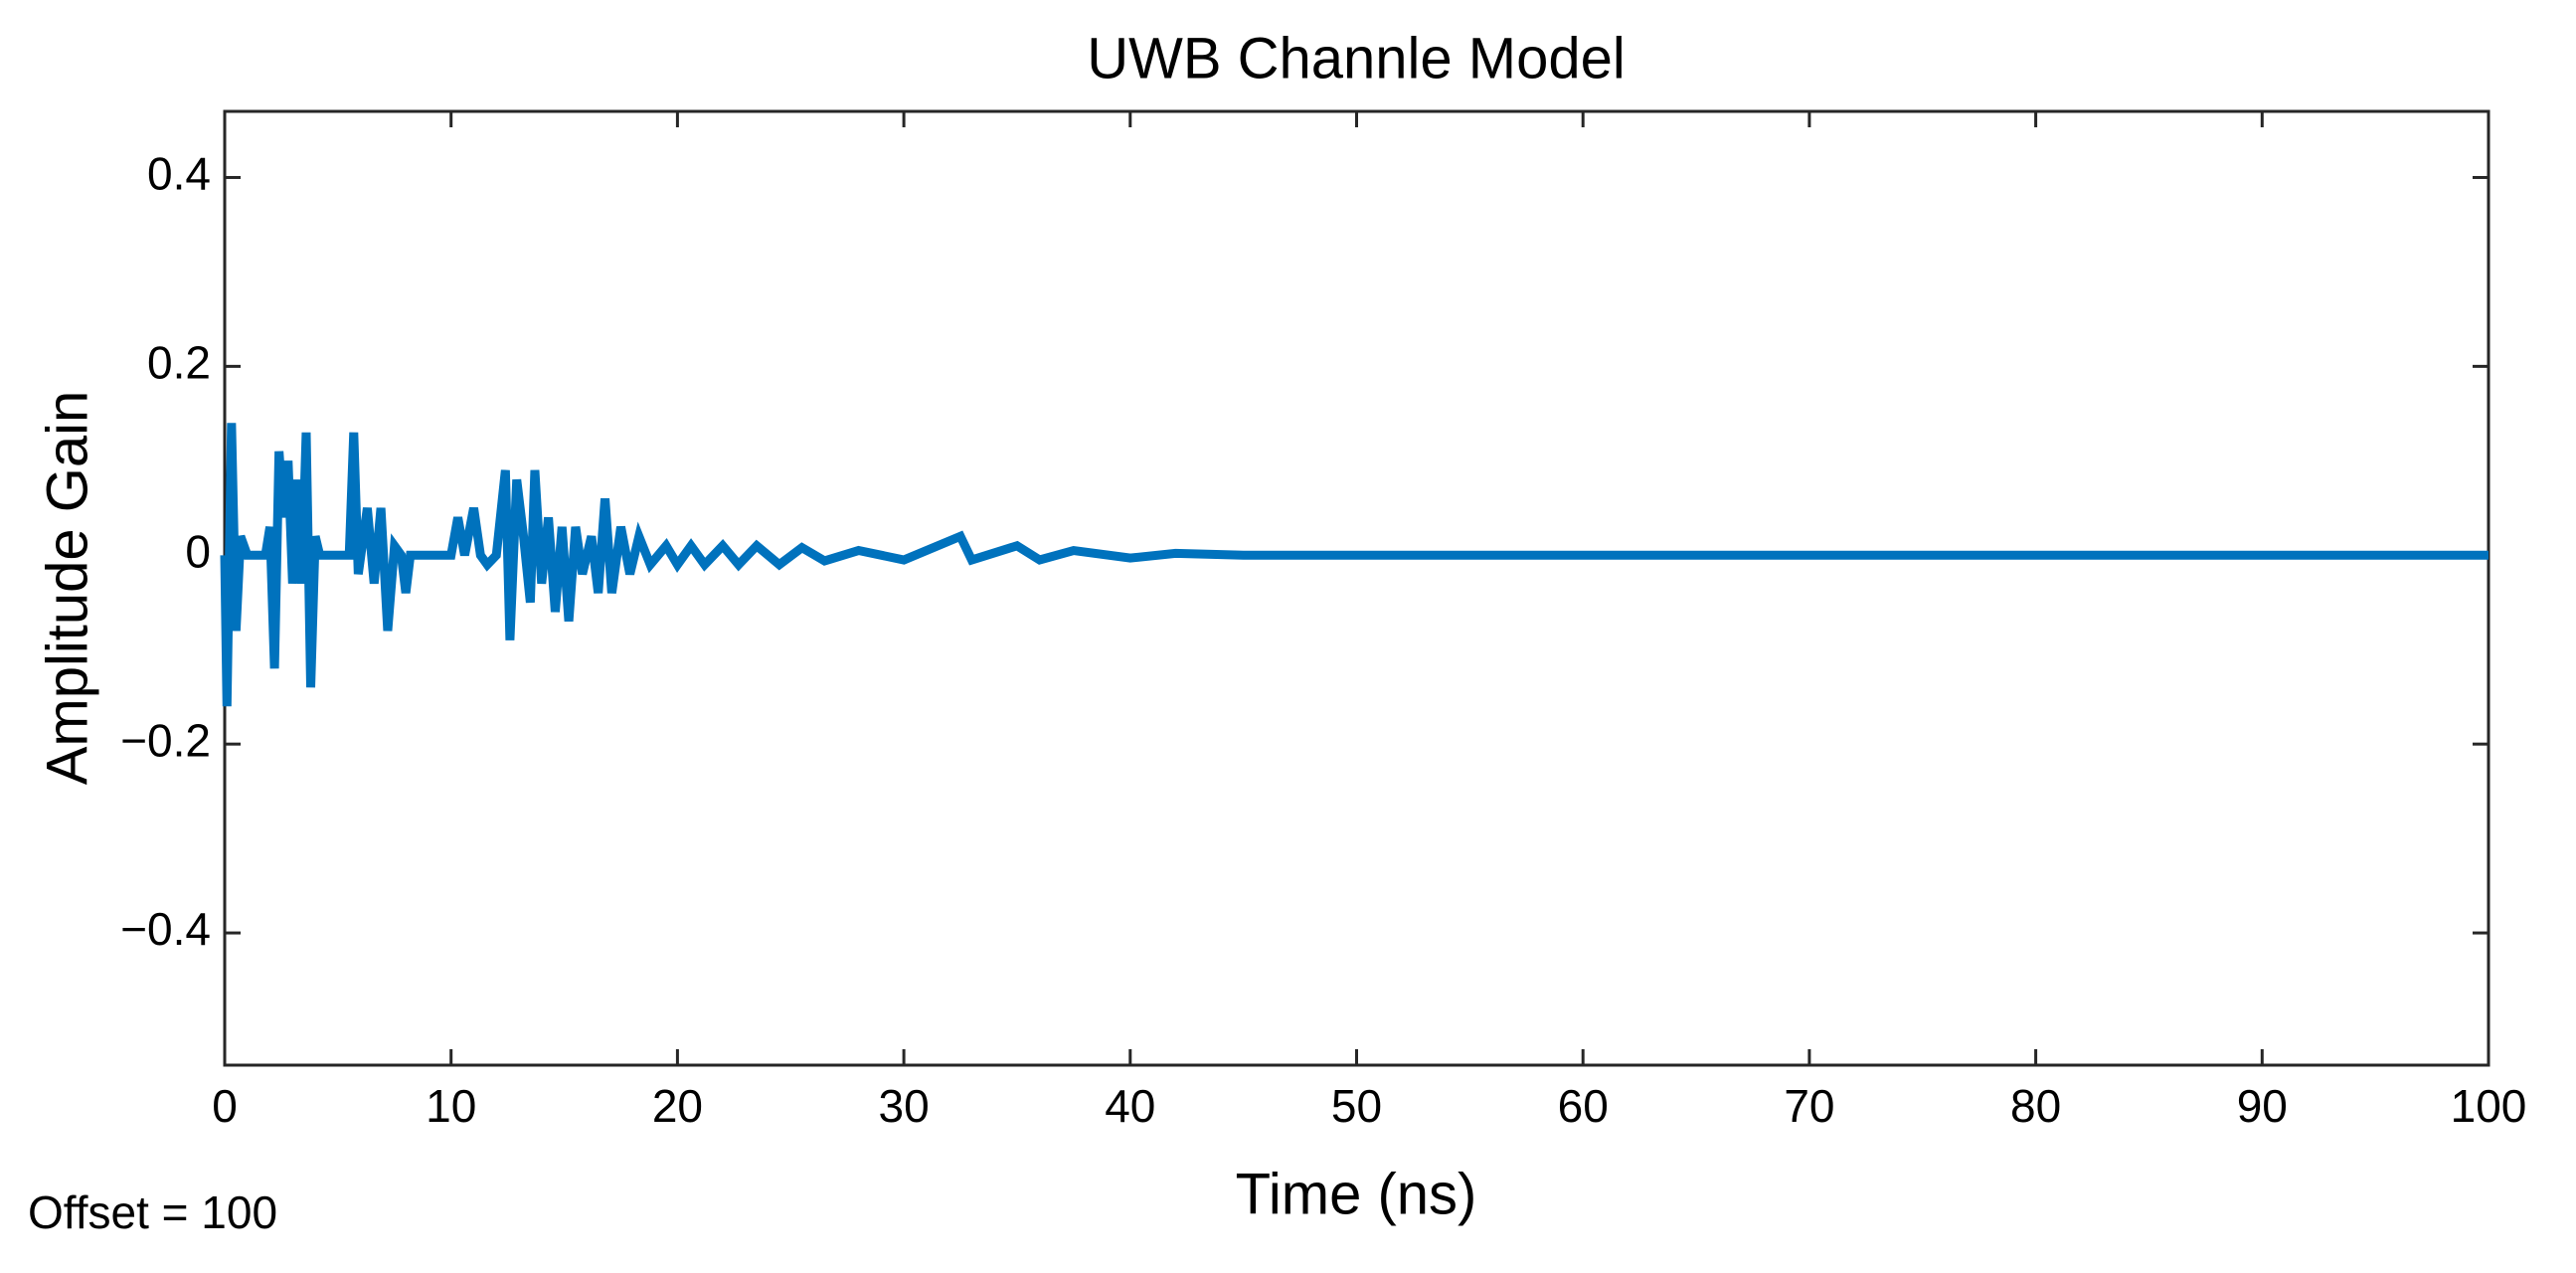 This screenshot has width=2576, height=1273. Describe the element at coordinates (1356, 58) in the screenshot. I see `chart-title: UWB Channle Model` at that location.